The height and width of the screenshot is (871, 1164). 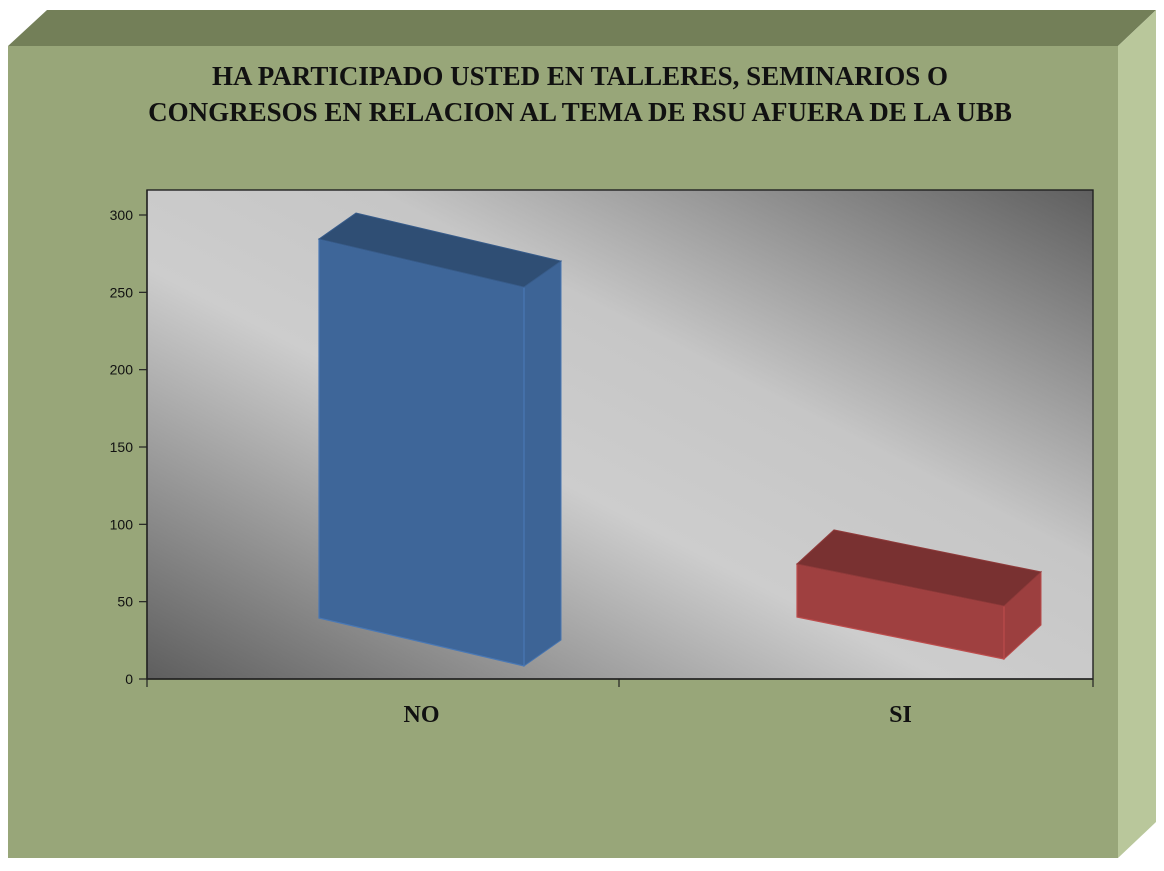 What do you see at coordinates (1137, 434) in the screenshot?
I see `frame-right-bevel` at bounding box center [1137, 434].